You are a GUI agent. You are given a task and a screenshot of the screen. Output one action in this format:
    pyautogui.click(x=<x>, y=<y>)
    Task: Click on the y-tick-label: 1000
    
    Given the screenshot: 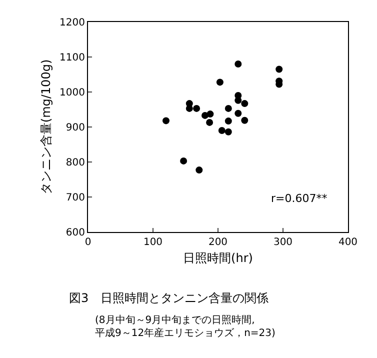 What is the action you would take?
    pyautogui.click(x=72, y=93)
    